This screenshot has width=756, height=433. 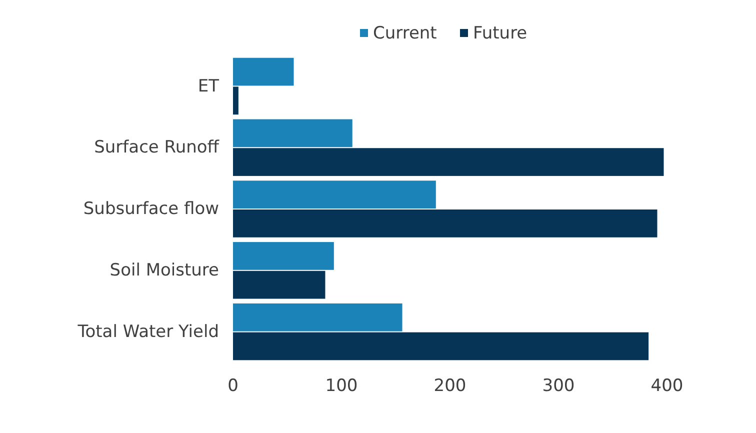 What do you see at coordinates (209, 86) in the screenshot?
I see `y-tick-label: ET` at bounding box center [209, 86].